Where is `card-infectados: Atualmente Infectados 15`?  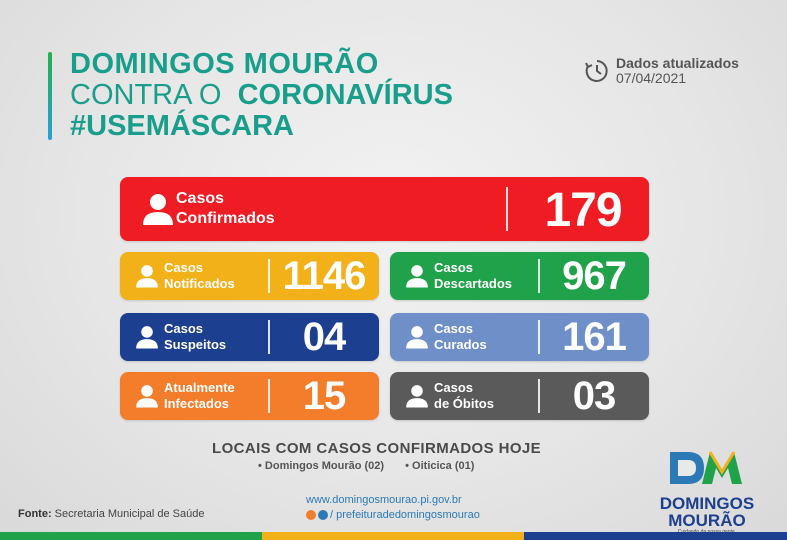
card-infectados: Atualmente Infectados 15 is located at coordinates (249, 396).